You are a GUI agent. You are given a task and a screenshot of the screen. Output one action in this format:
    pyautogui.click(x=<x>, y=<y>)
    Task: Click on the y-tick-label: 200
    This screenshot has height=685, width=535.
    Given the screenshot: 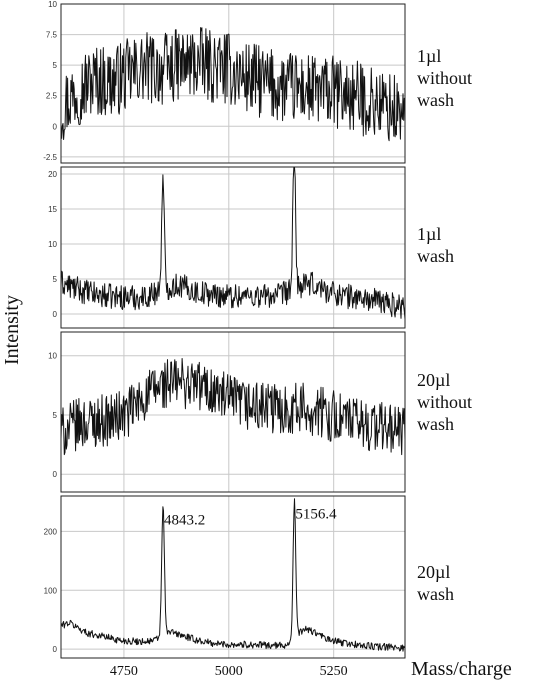 What is the action you would take?
    pyautogui.click(x=51, y=531)
    